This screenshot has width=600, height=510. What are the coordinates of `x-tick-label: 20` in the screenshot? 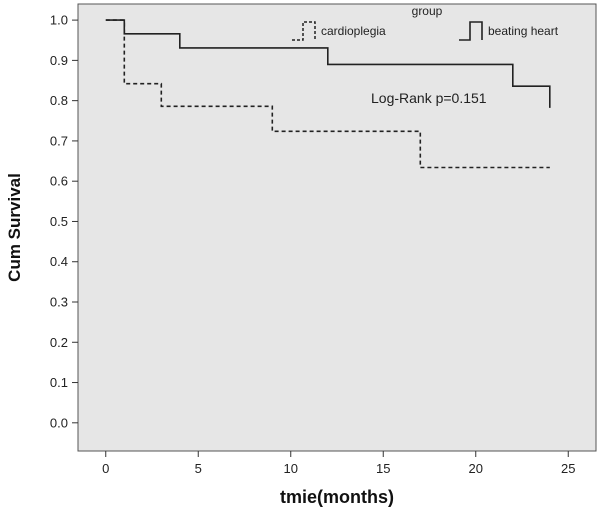 It's located at (476, 468).